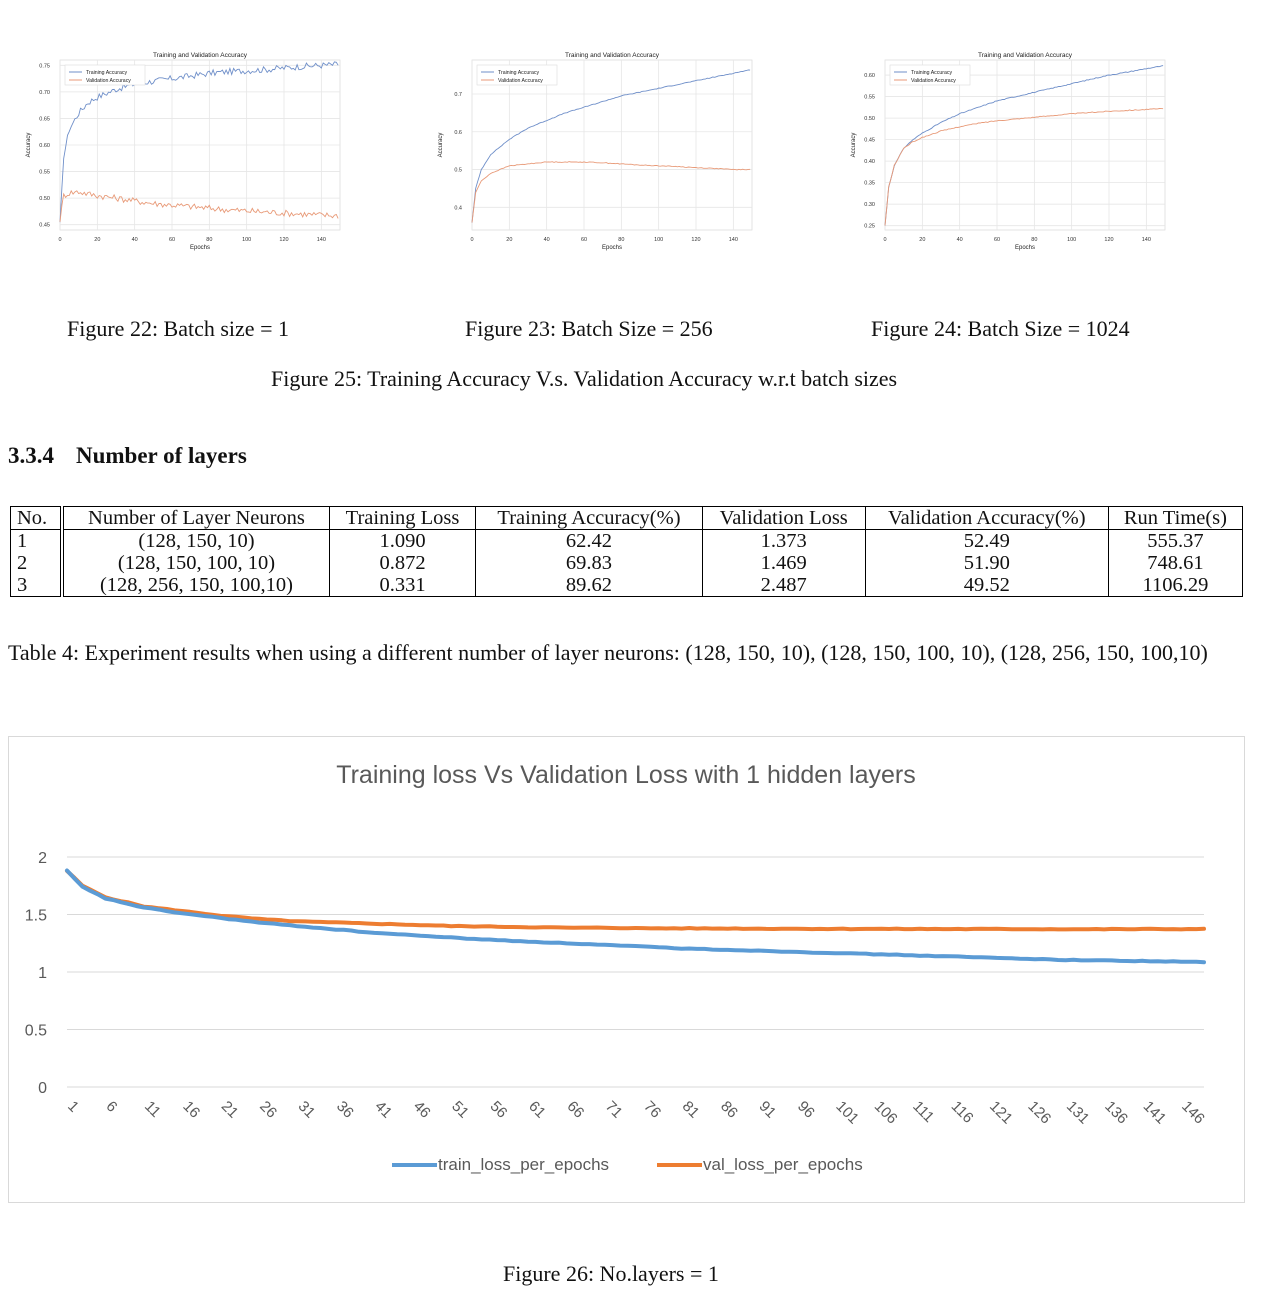 Image resolution: width=1267 pixels, height=1306 pixels. I want to click on table-cell: 1, so click(37, 540).